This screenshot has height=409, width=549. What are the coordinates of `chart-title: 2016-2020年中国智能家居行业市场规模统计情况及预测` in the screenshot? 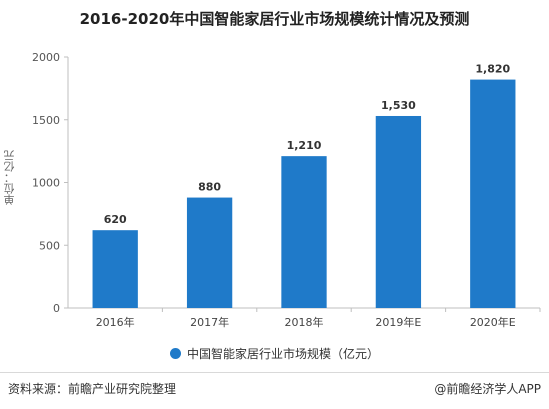 It's located at (274, 19).